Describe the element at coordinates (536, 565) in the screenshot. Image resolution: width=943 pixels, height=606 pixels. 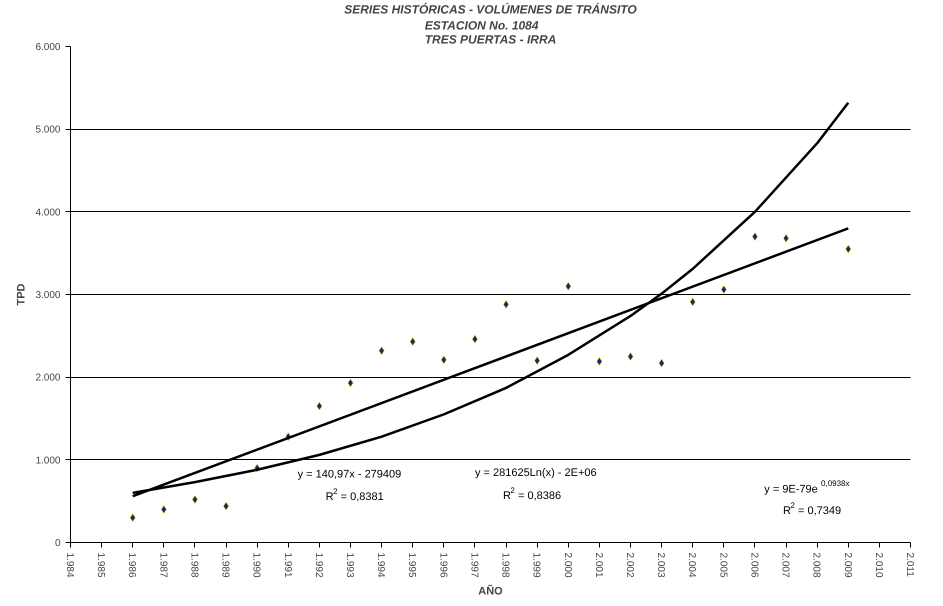
I see `x-tick-label: 1.999` at that location.